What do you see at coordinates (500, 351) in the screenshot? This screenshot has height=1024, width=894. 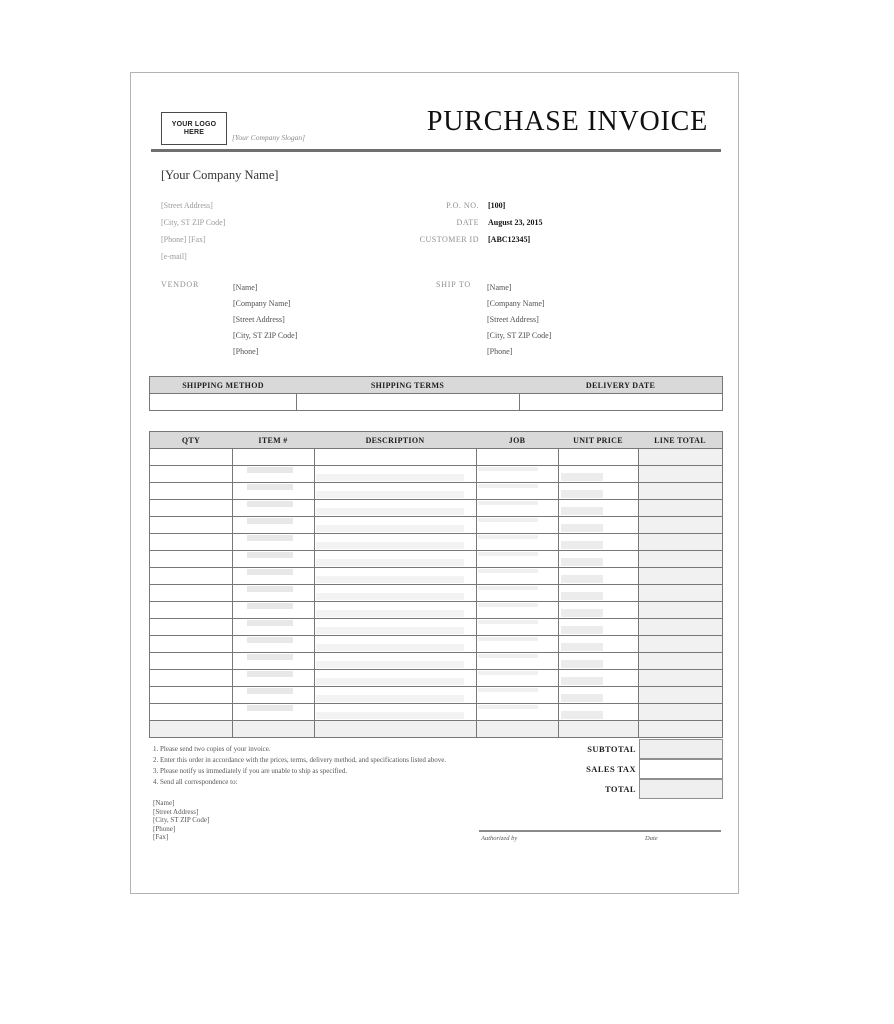 I see `ship-to-address-line: [Phone]` at bounding box center [500, 351].